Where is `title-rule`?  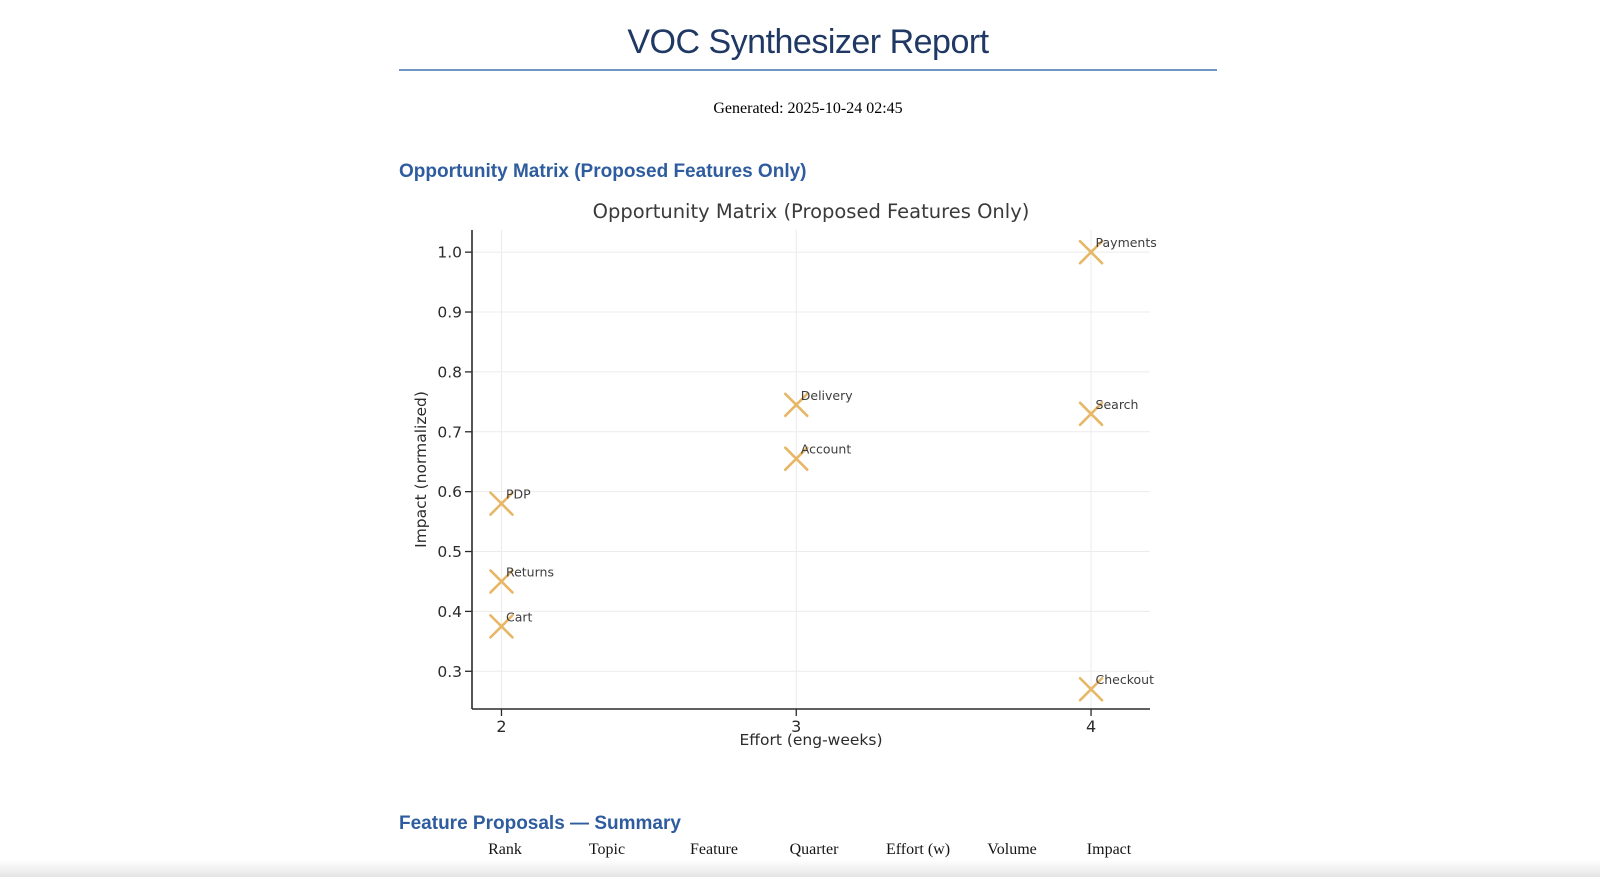 title-rule is located at coordinates (808, 70).